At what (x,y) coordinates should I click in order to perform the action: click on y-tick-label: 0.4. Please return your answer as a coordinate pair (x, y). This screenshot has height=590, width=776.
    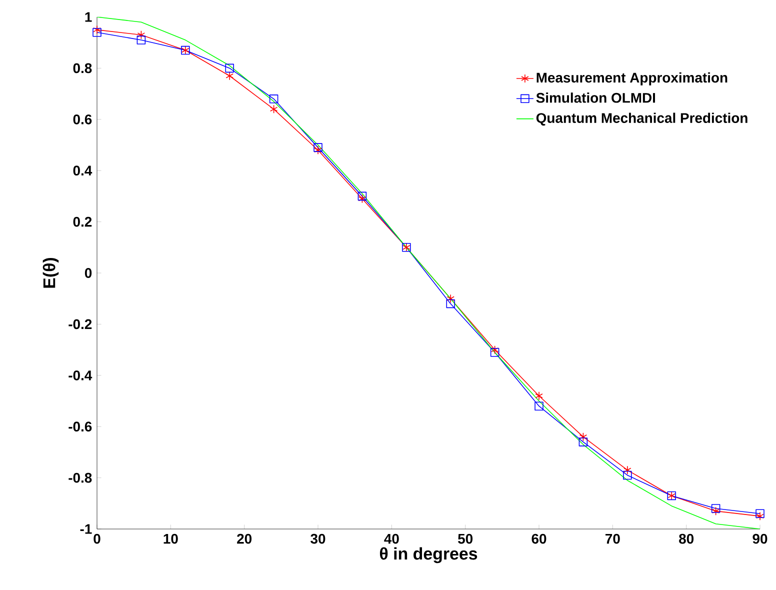
    Looking at the image, I should click on (82, 171).